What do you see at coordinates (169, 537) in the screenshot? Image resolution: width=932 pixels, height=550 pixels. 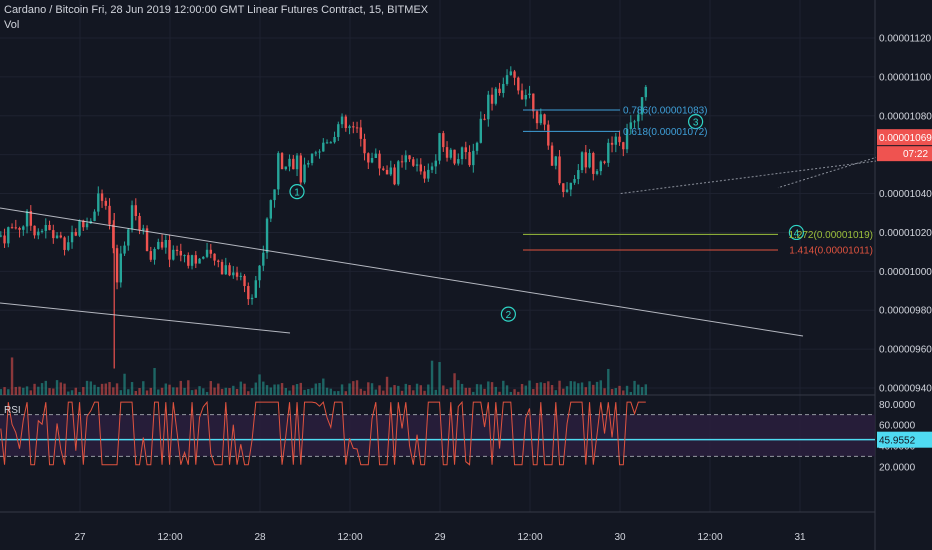 I see `time-tick-label: 12:00` at bounding box center [169, 537].